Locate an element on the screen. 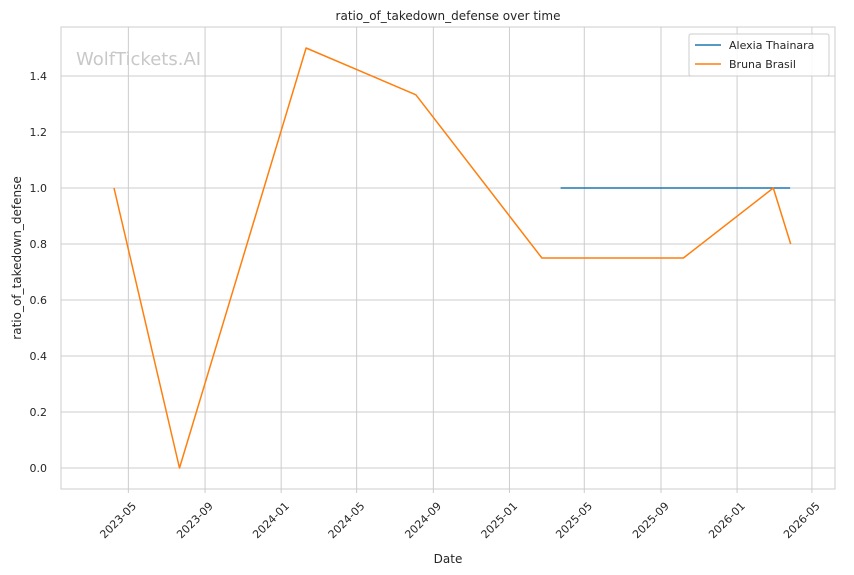  y-tick-label: 1.2 is located at coordinates (39, 132).